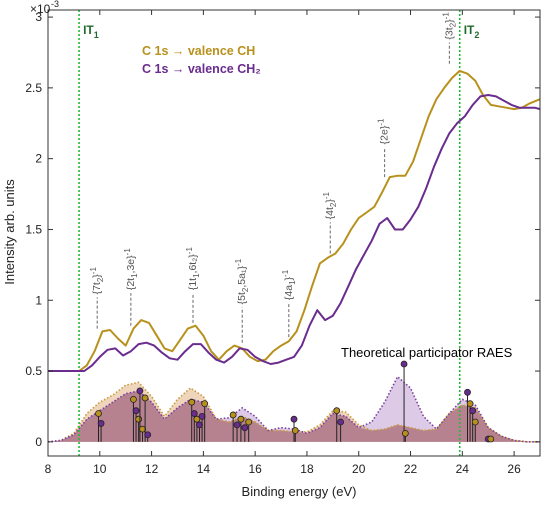  Describe the element at coordinates (33, 371) in the screenshot. I see `y-tick-label-1: 0.5` at that location.